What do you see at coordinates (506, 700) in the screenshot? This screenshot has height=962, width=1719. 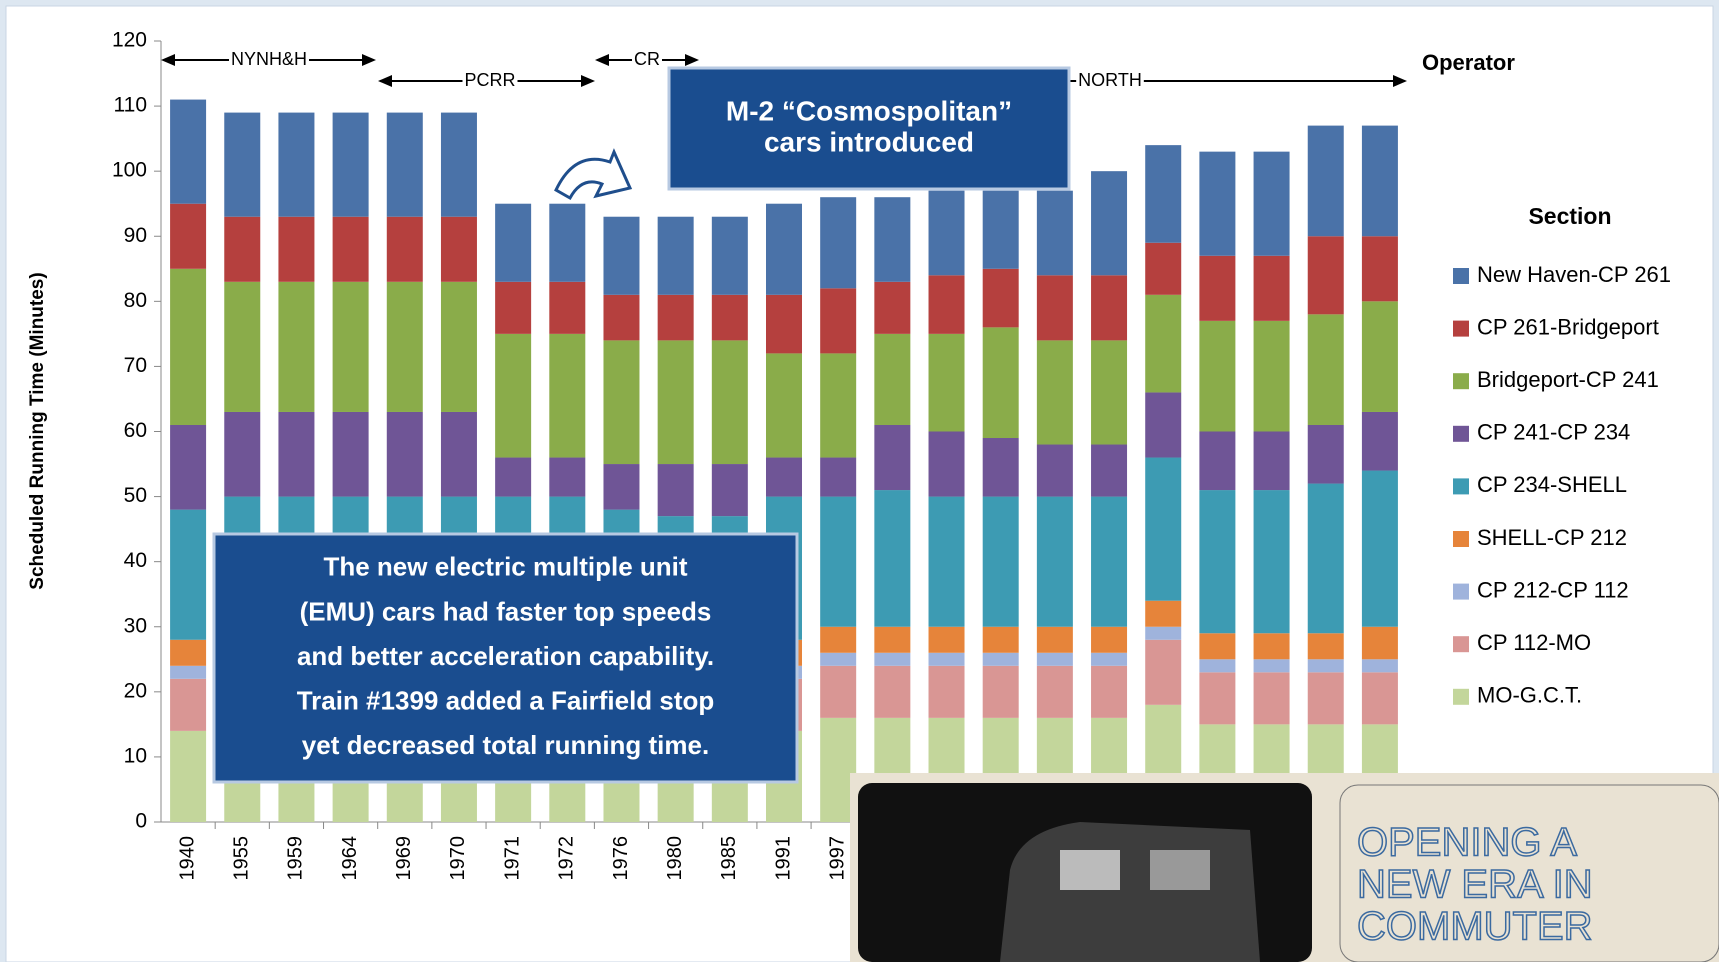 I see `callout-text: Train #1399 added a Fairfield stop` at bounding box center [506, 700].